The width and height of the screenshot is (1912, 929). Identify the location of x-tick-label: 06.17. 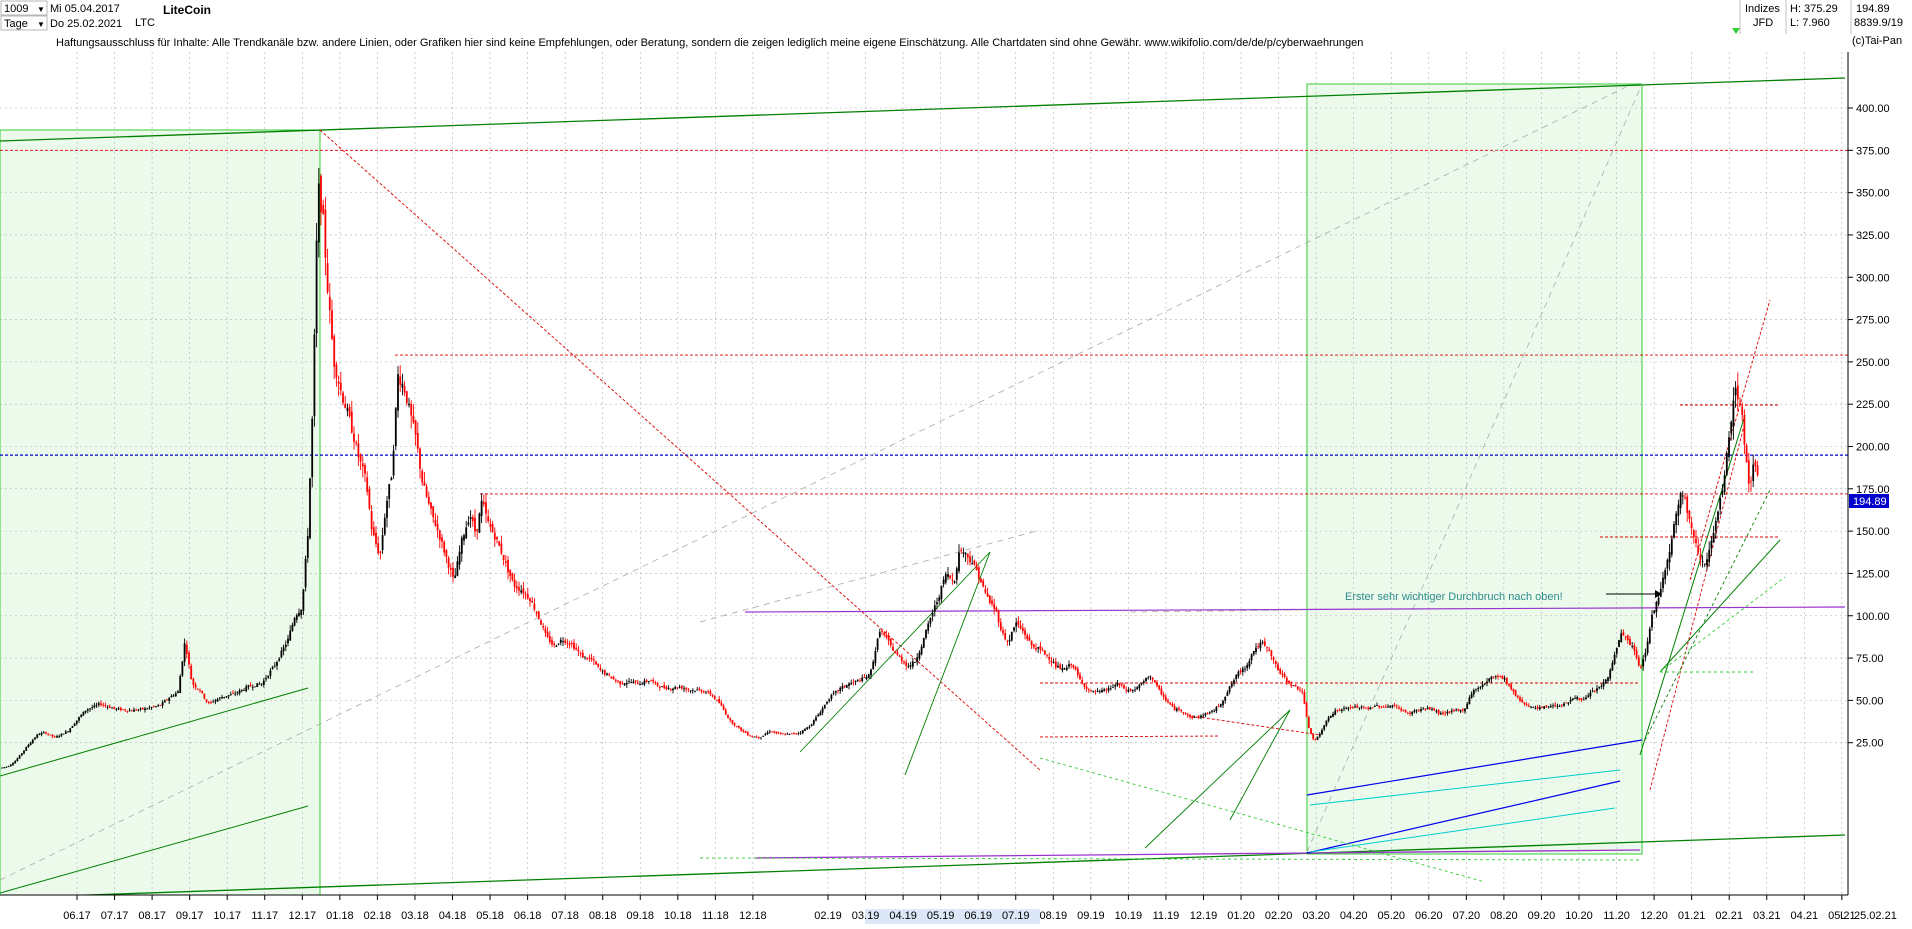
(77, 916).